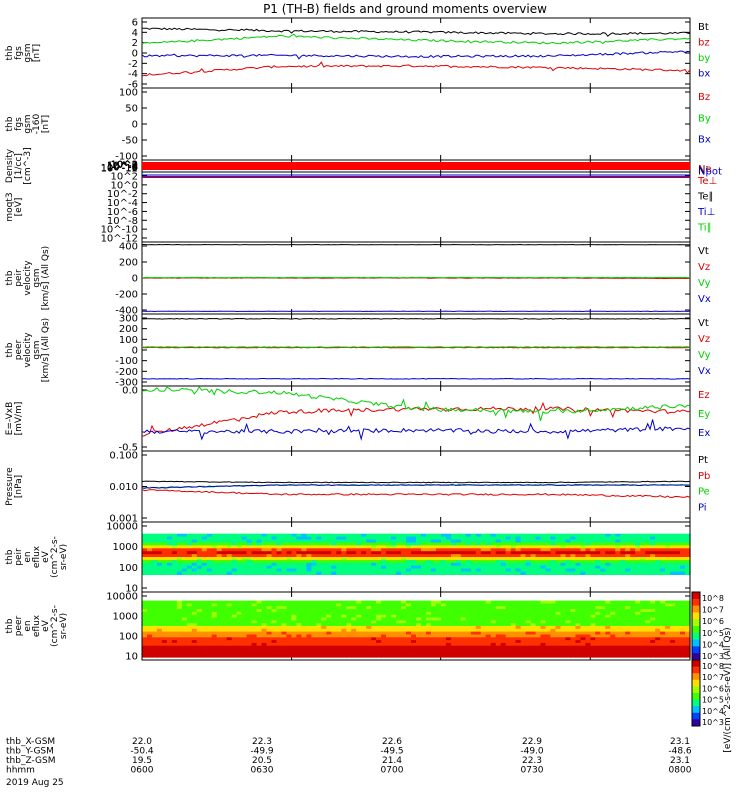 The image size is (750, 800). What do you see at coordinates (728, 689) in the screenshot?
I see `colorbar-label: [eV/(cm^2-s-sr-eV)] (All Qs)` at bounding box center [728, 689].